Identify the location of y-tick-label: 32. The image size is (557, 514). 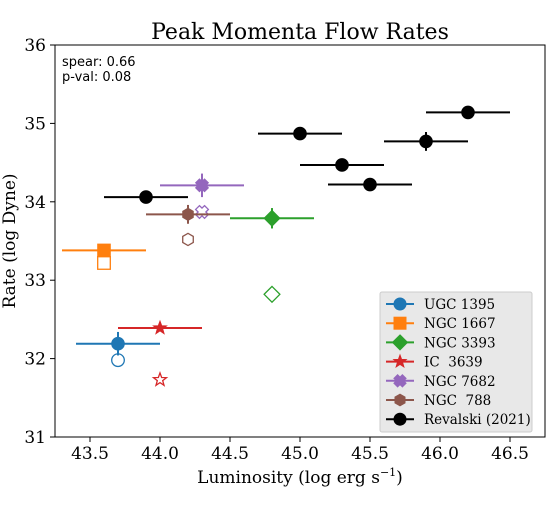
(35, 360).